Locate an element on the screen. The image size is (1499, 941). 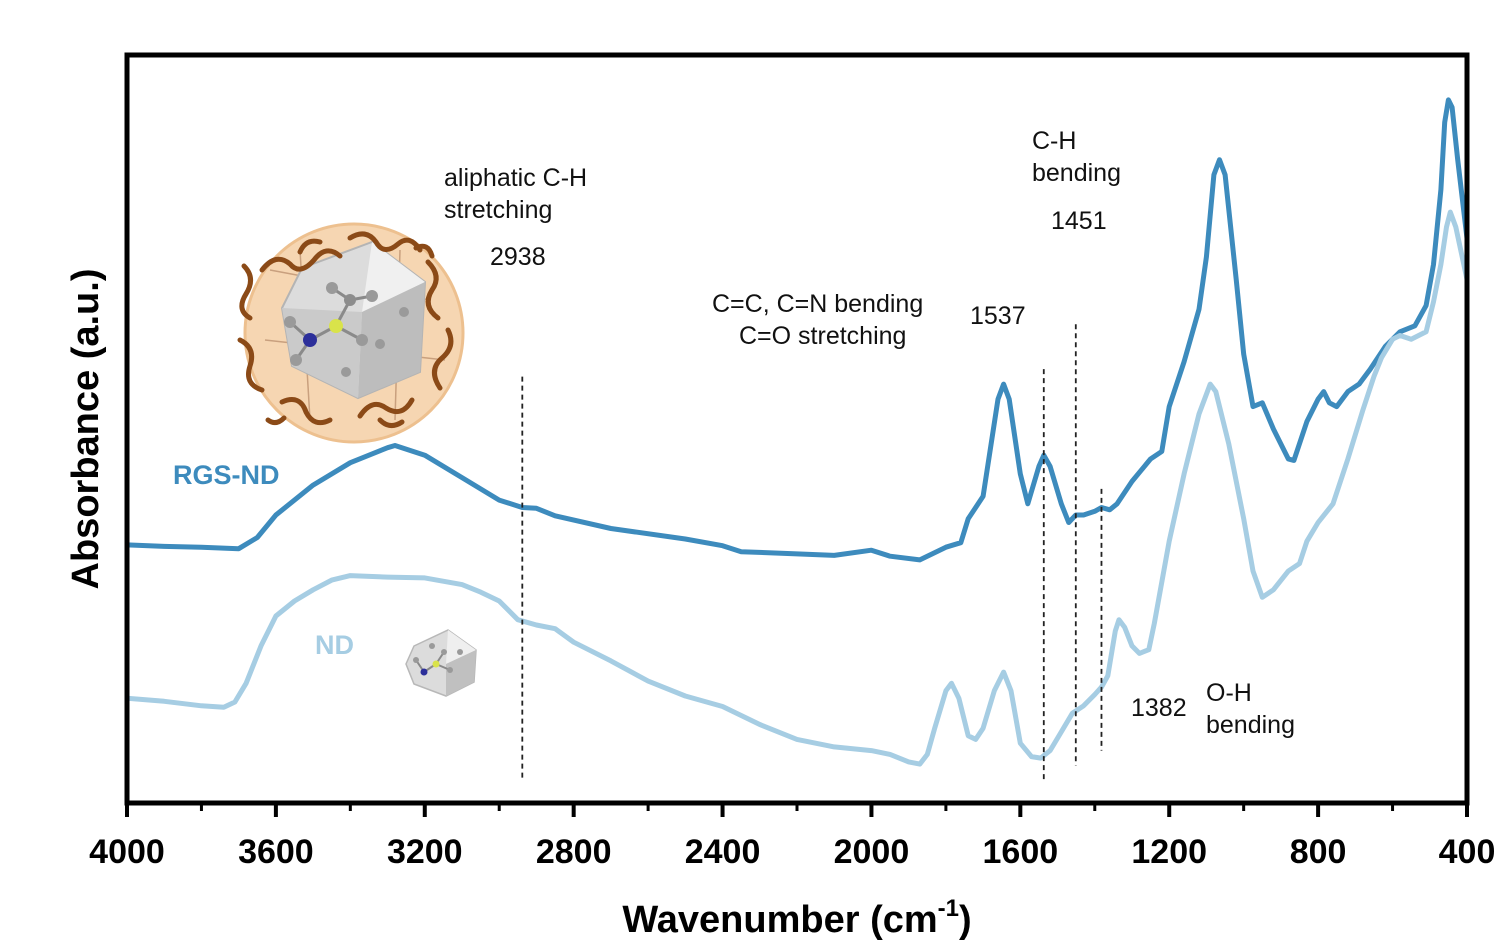
annotation-2938-value: 2938 is located at coordinates (518, 257).